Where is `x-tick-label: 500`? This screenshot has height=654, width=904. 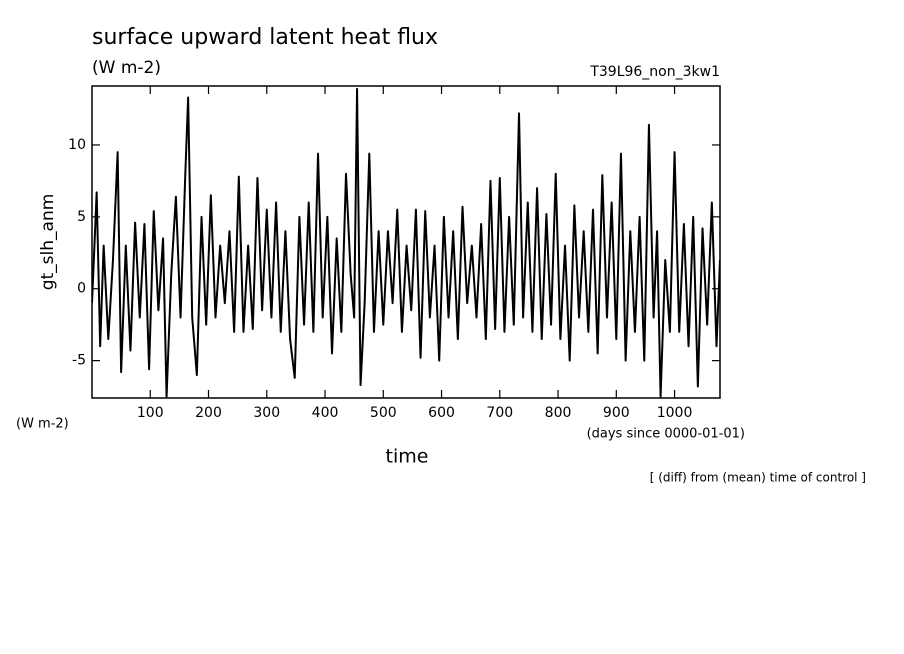
x-tick-label: 500 is located at coordinates (383, 413).